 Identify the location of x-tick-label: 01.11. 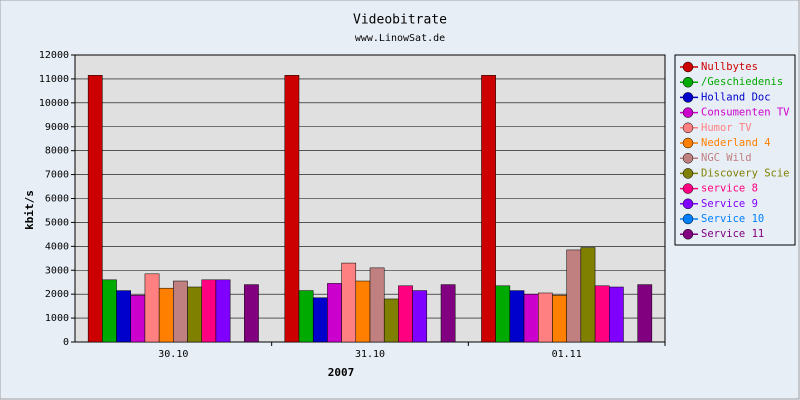
(567, 354).